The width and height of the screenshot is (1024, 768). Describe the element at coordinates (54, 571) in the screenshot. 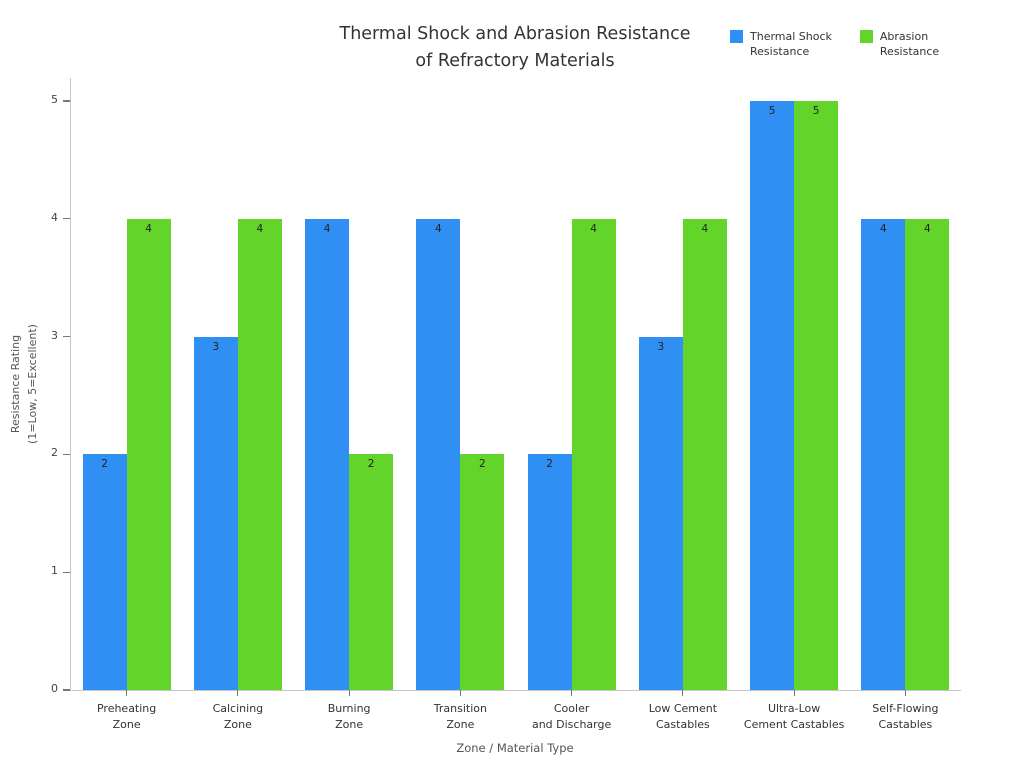

I see `y-tick-label: 1` at that location.